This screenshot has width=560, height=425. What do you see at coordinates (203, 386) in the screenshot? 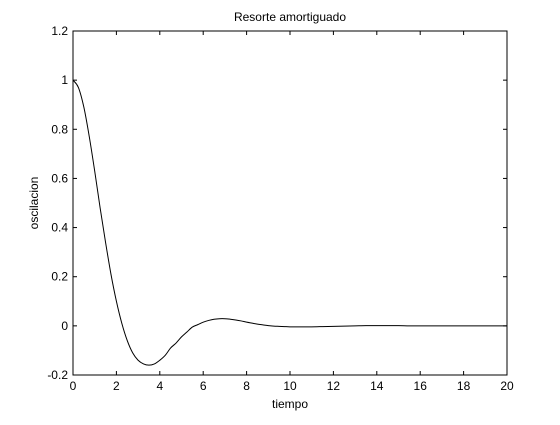
I see `x-tick-label: 6` at bounding box center [203, 386].